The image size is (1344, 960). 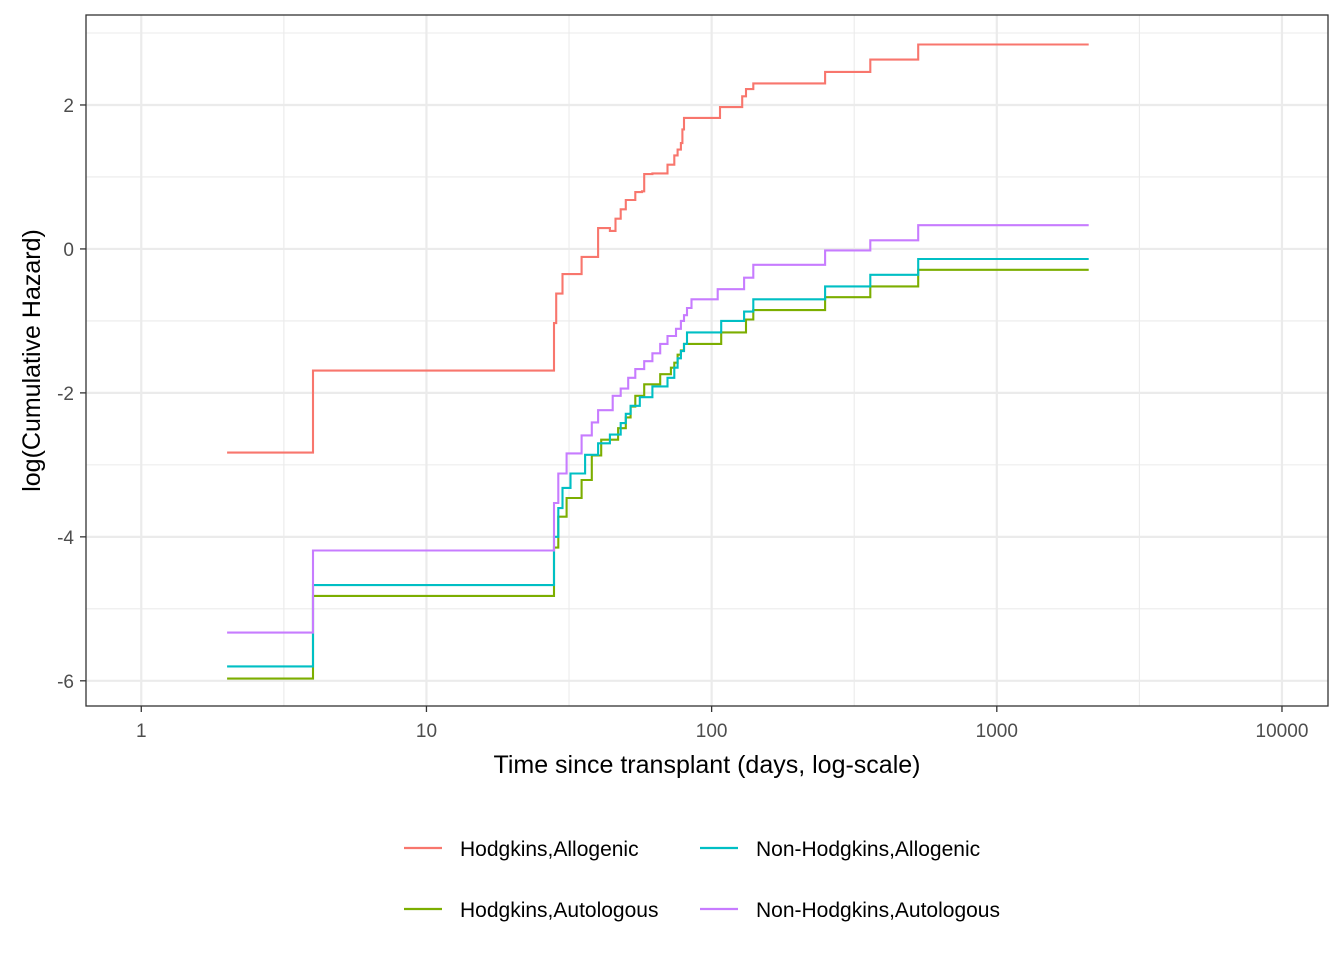 What do you see at coordinates (1282, 731) in the screenshot?
I see `x-tick-label: 10000` at bounding box center [1282, 731].